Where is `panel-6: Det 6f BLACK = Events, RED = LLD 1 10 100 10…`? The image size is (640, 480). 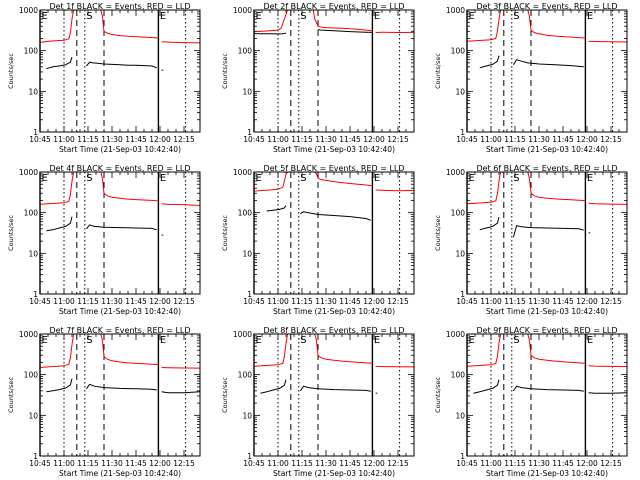
panel-6: Det 6f BLACK = Events, RED = LLD 1 10 100 10… is located at coordinates (531, 240).